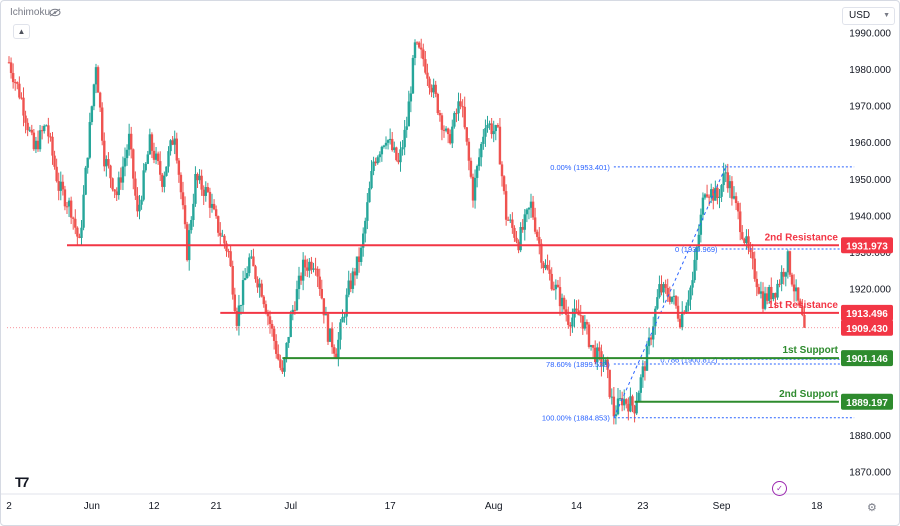 The height and width of the screenshot is (526, 900). Describe the element at coordinates (21, 31) in the screenshot. I see `collapse-legend-button: ▲` at that location.